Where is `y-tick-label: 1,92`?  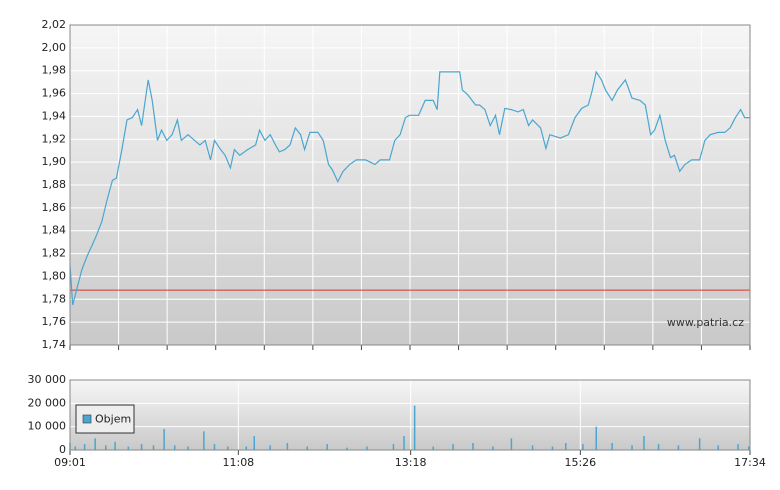
y-tick-label: 1,92 is located at coordinates (54, 138).